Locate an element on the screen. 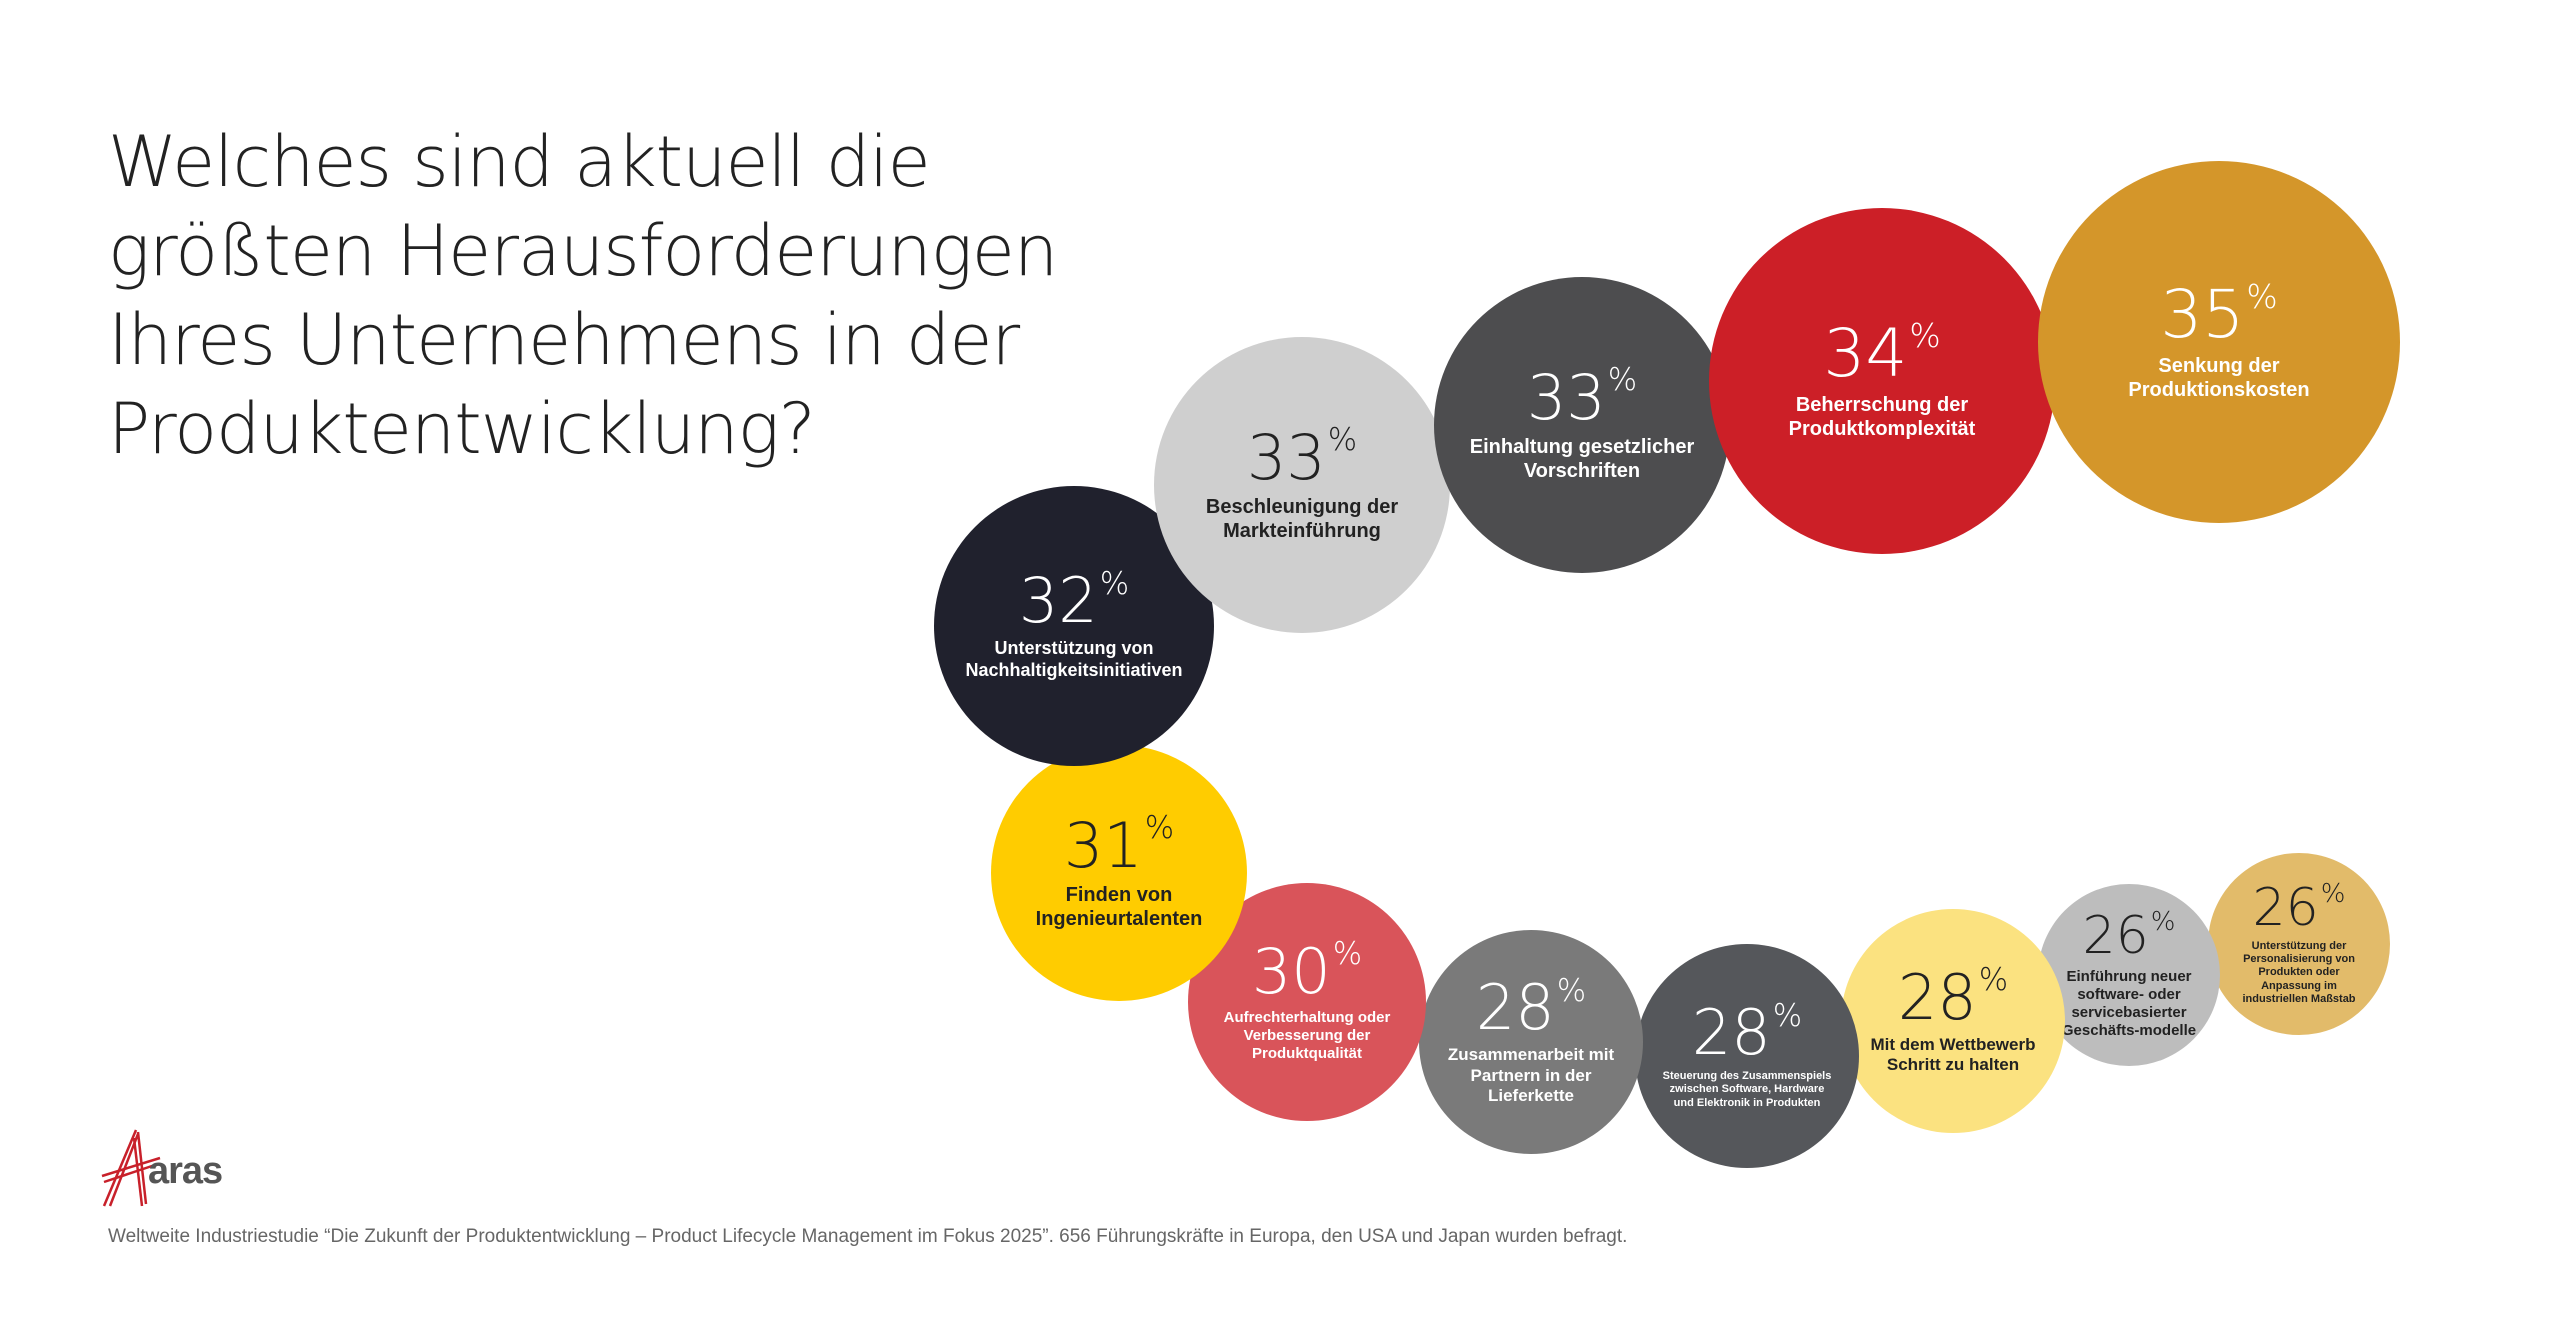  value-number: 31 is located at coordinates (1103, 845).